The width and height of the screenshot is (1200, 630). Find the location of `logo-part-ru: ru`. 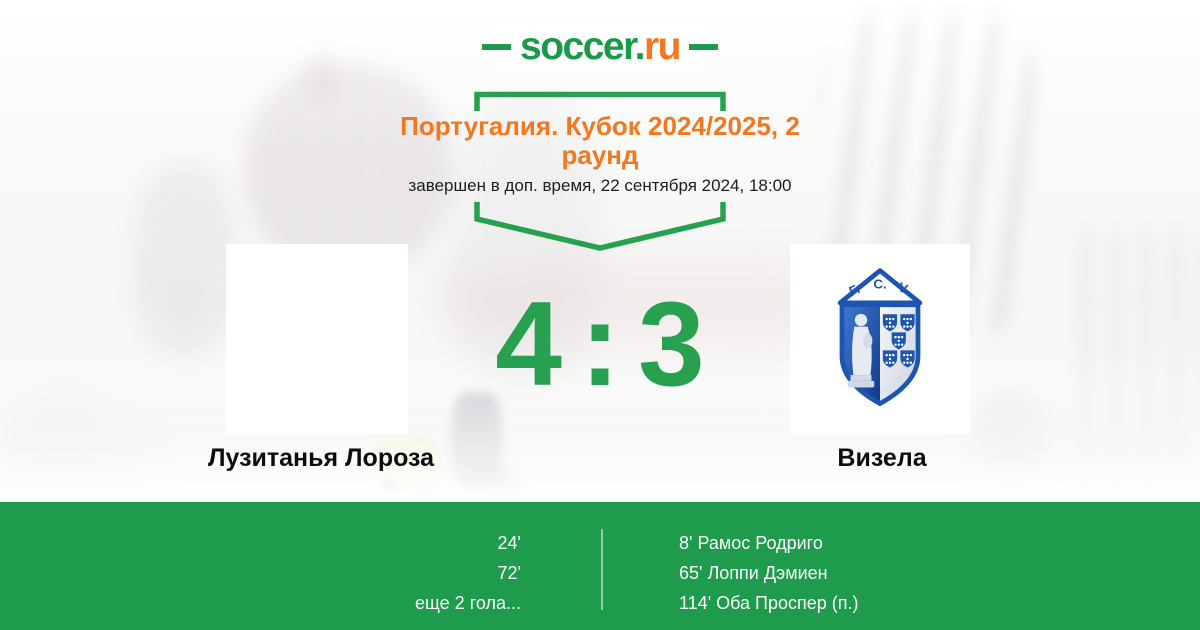

logo-part-ru: ru is located at coordinates (662, 46).